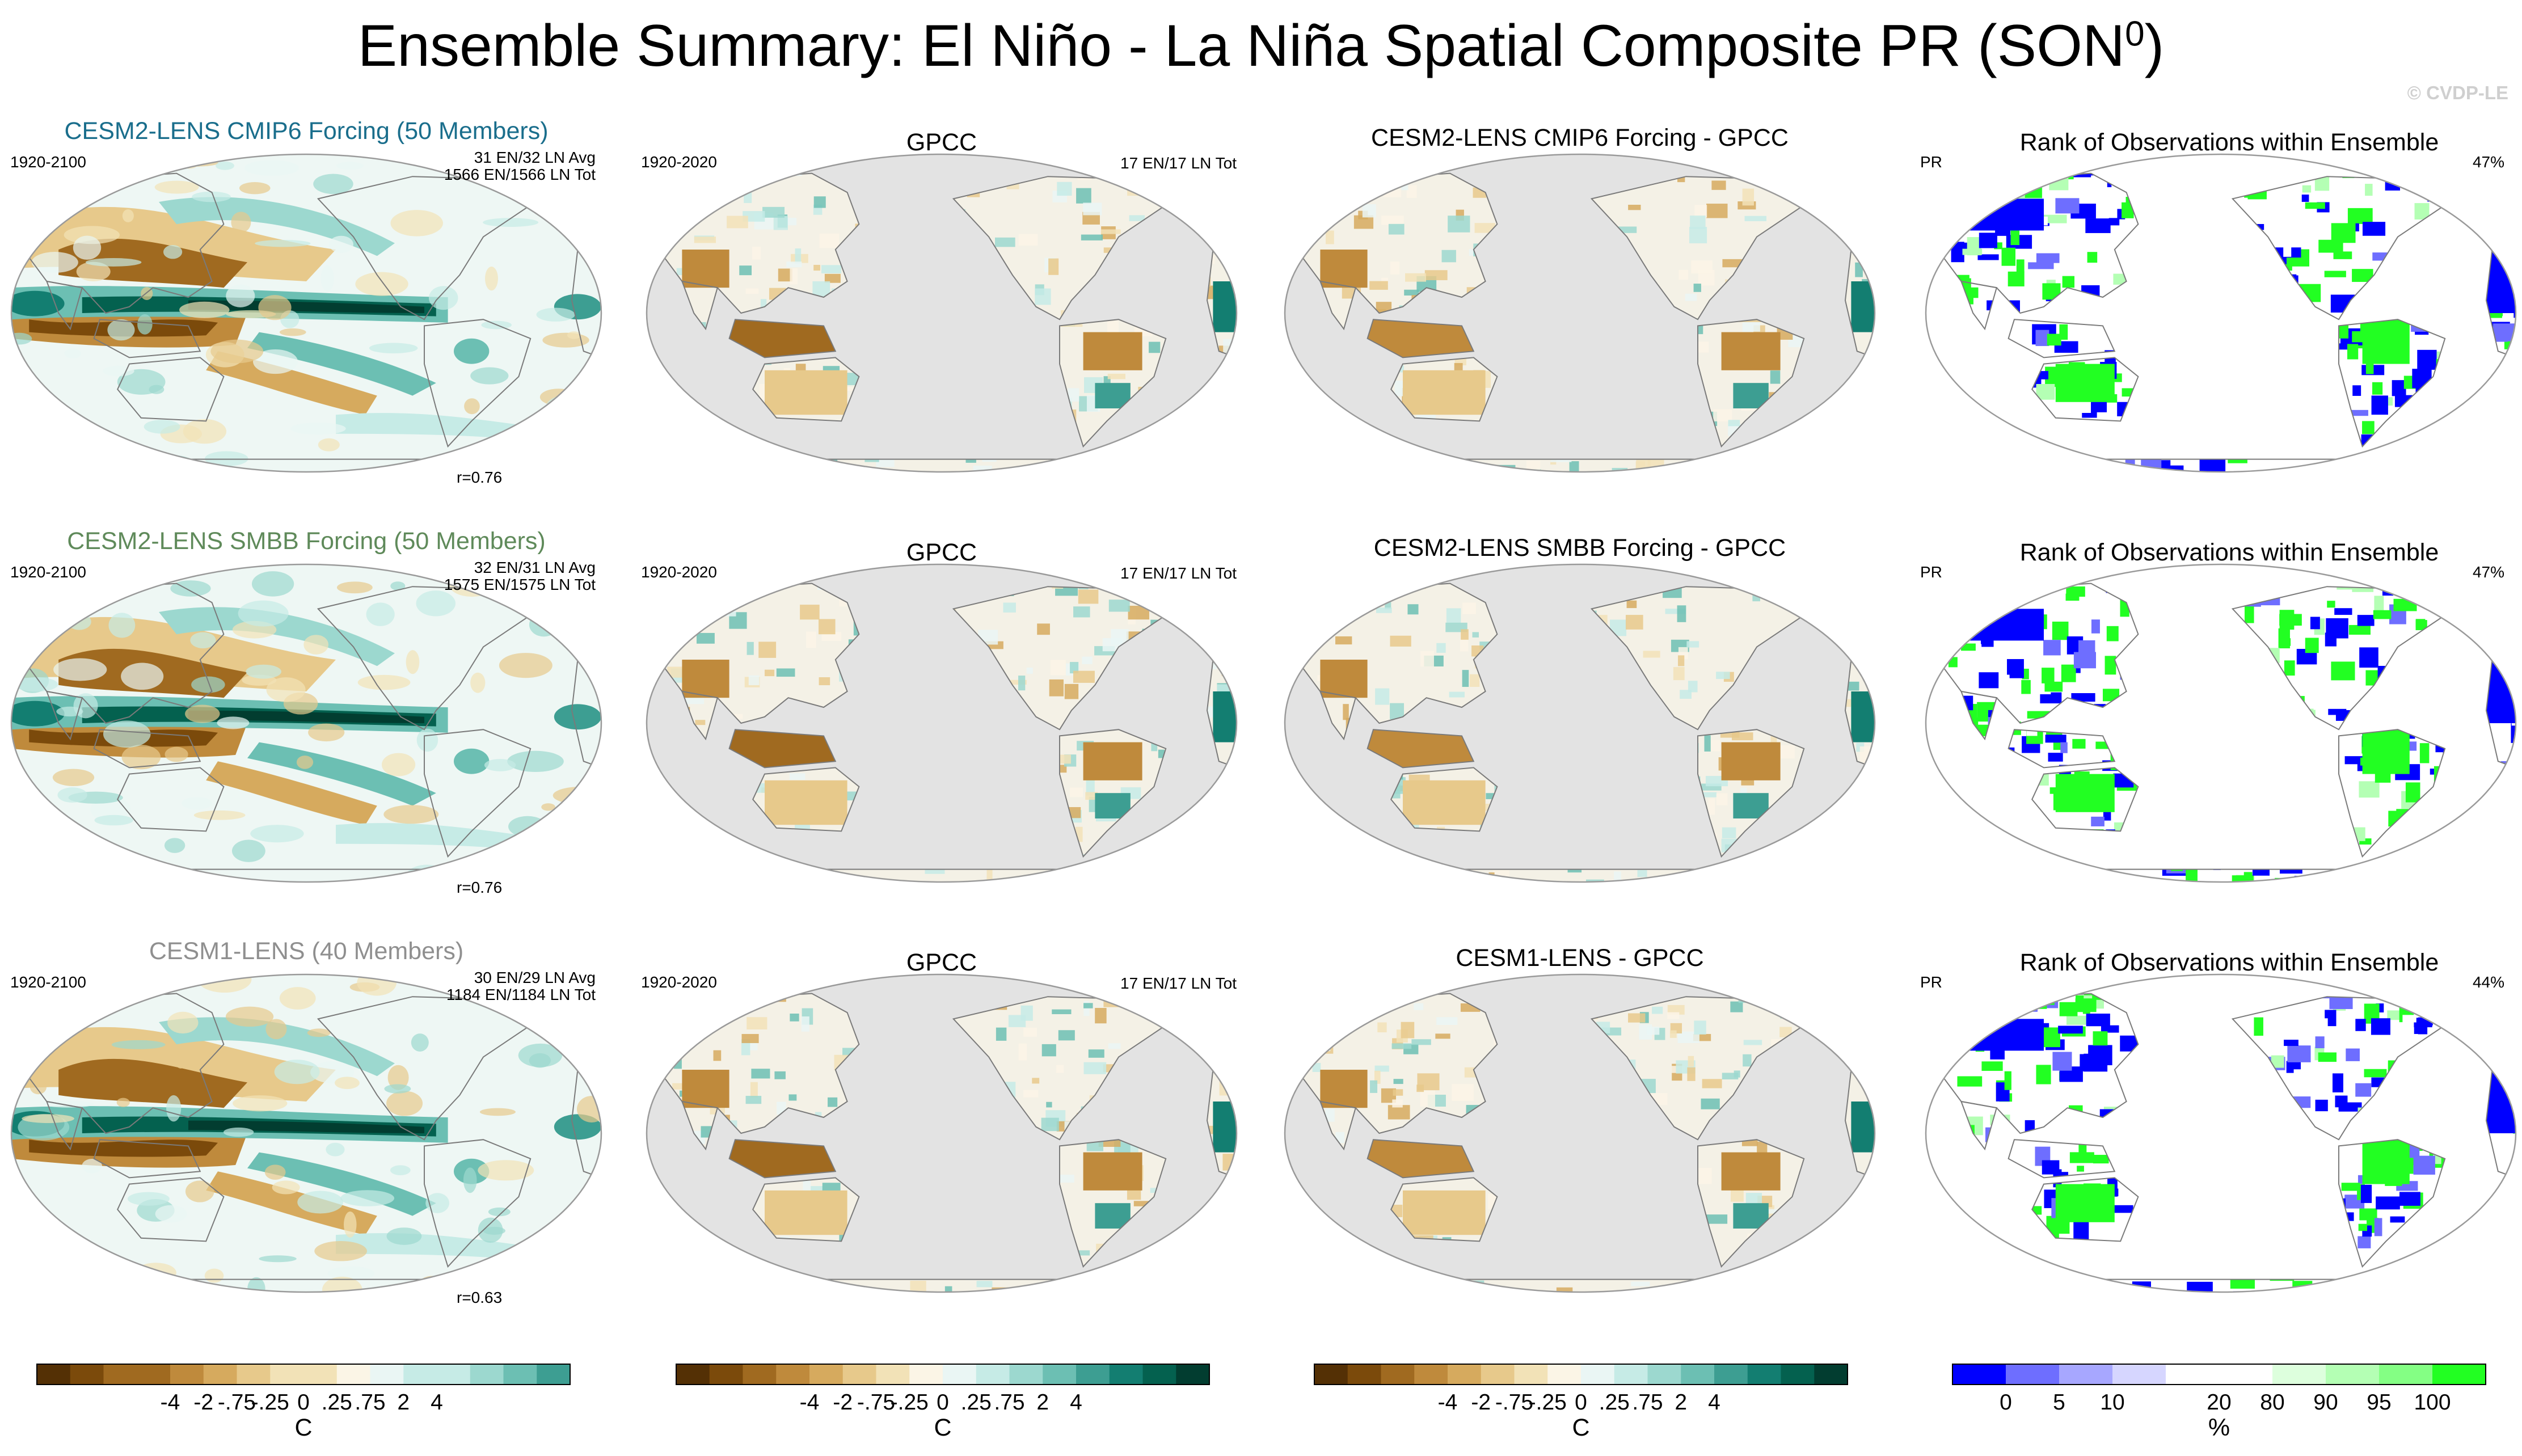 The height and width of the screenshot is (1456, 2522). Describe the element at coordinates (1178, 163) in the screenshot. I see `obs-counts-r1: 17 EN/17 LN Tot` at that location.